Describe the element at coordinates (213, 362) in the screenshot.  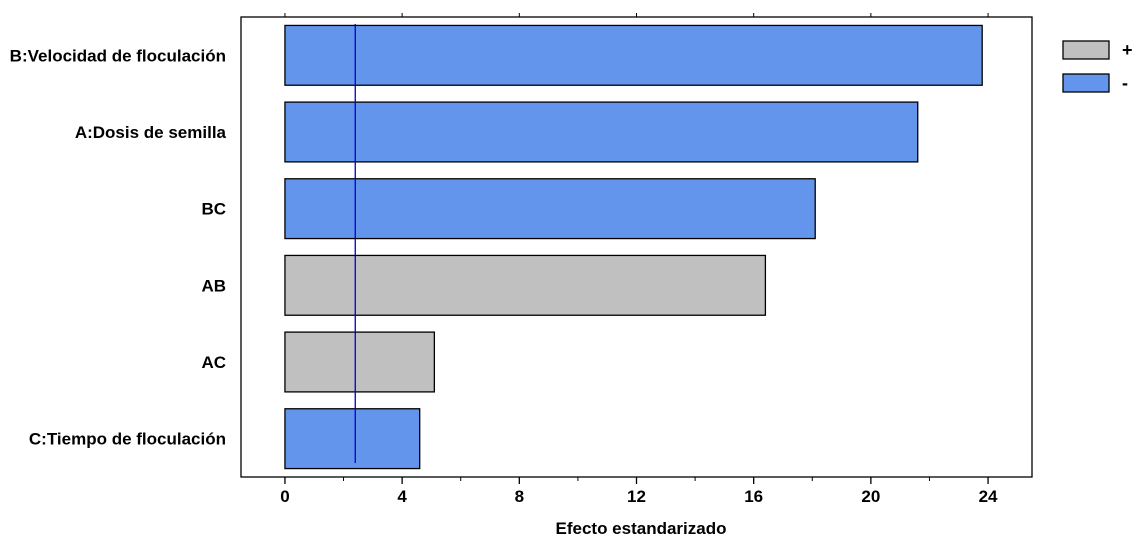
I see `category-label-4: AC` at that location.